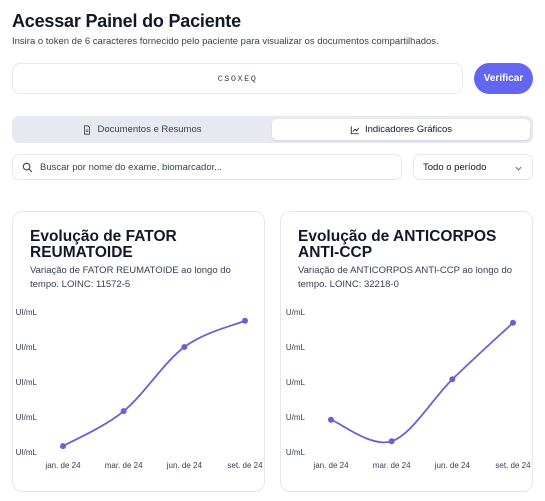 The image size is (545, 501). What do you see at coordinates (455, 167) in the screenshot?
I see `period-select-value: Todo o período` at bounding box center [455, 167].